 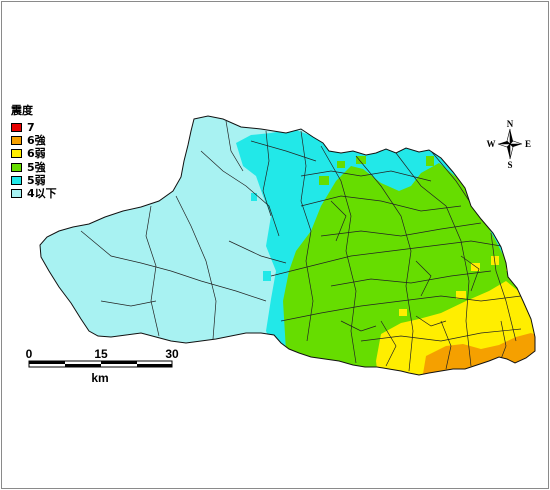 What do you see at coordinates (361, 225) in the screenshot?
I see `zone-5-upper-patches` at bounding box center [361, 225].